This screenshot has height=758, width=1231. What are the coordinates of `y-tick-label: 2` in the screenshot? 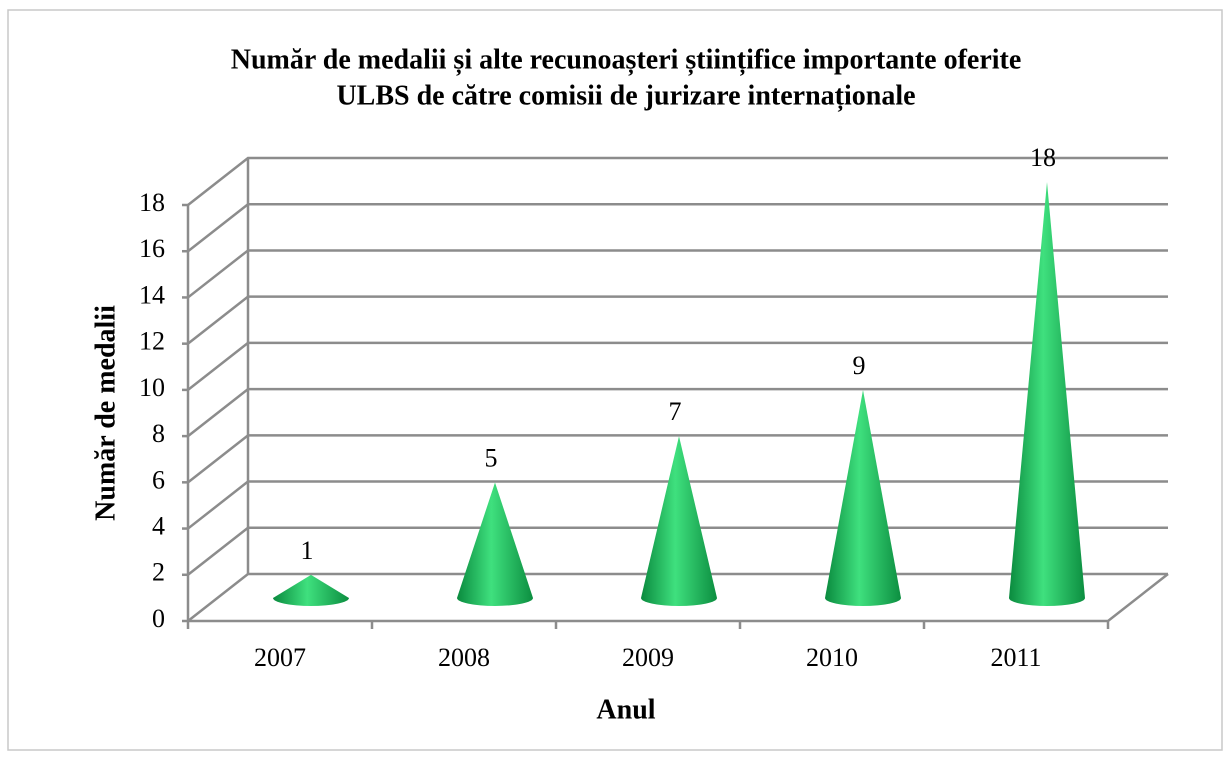 It's located at (158, 572).